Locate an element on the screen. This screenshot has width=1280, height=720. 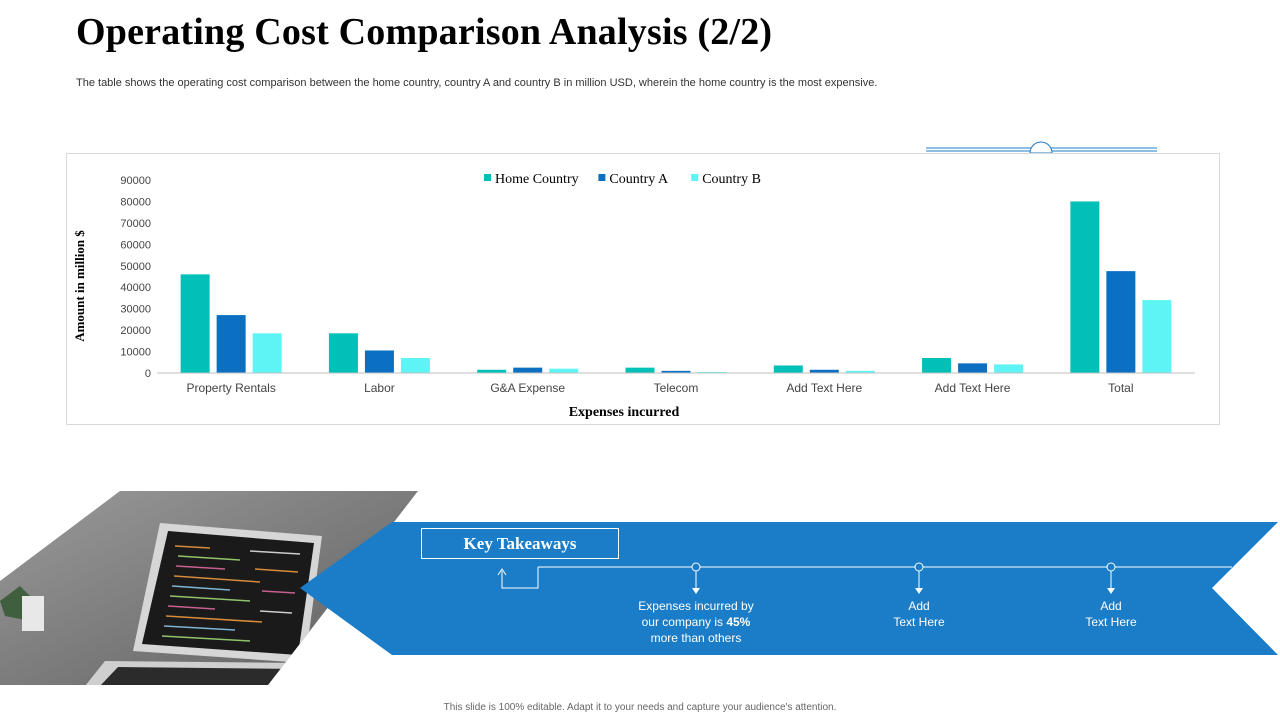
chart-legend: Home Country Country A Country B is located at coordinates (622, 179).